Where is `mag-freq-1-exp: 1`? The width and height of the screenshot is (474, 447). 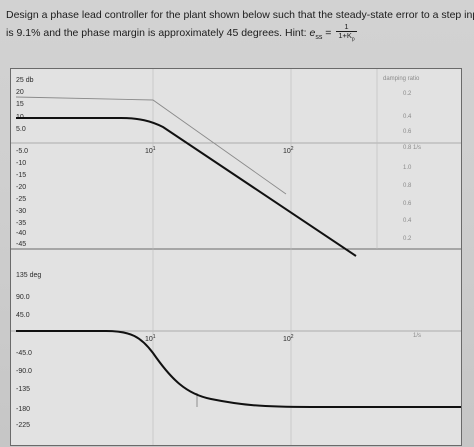 mag-freq-1-exp: 1 is located at coordinates (154, 149).